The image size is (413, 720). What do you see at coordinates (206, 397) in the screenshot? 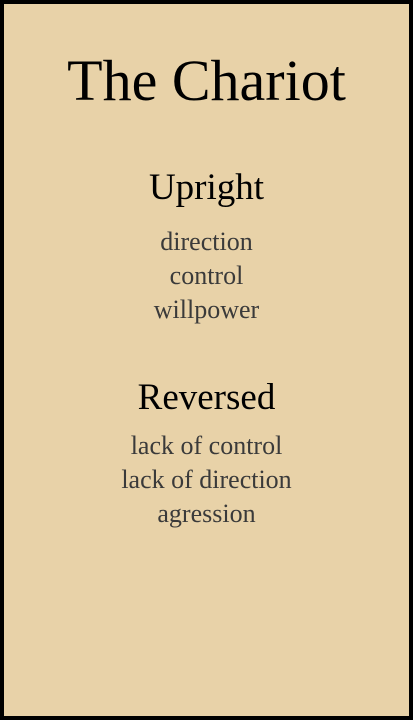
I see `reversed-heading: Reversed` at bounding box center [206, 397].